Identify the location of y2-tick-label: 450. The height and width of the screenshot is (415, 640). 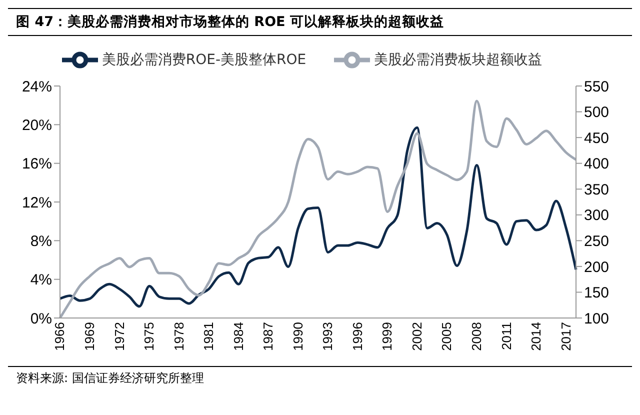
(597, 138).